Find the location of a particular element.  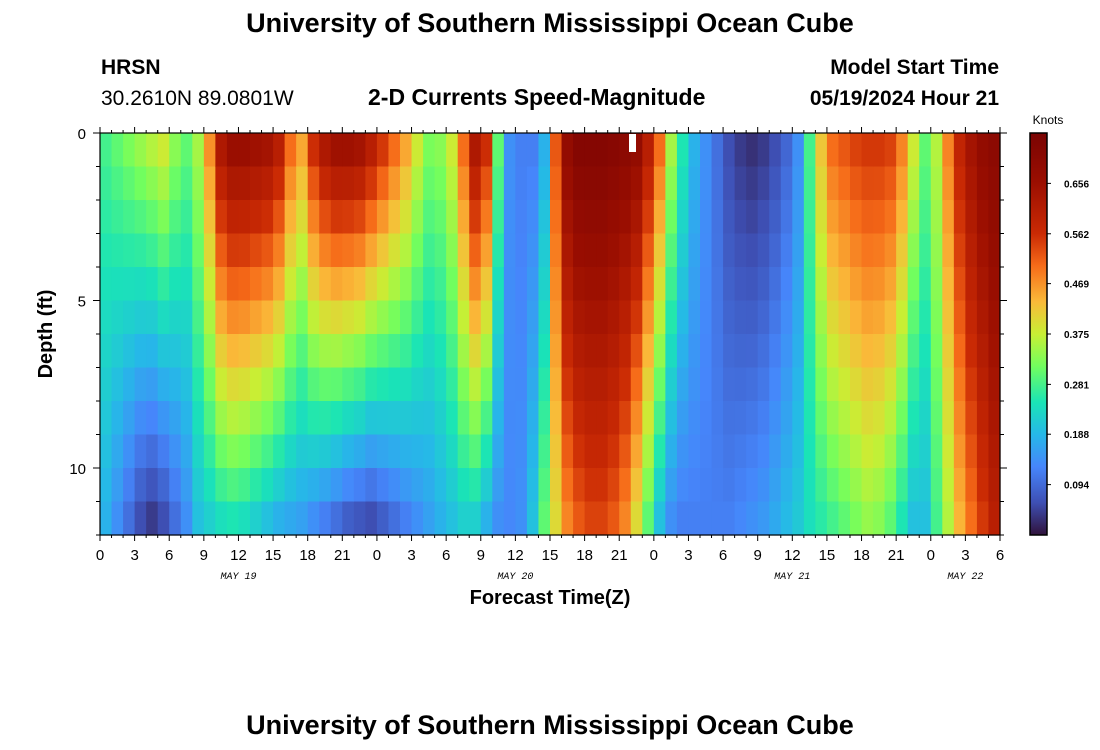

model-start-value: 05/19/2024 Hour 21 is located at coordinates (904, 98).